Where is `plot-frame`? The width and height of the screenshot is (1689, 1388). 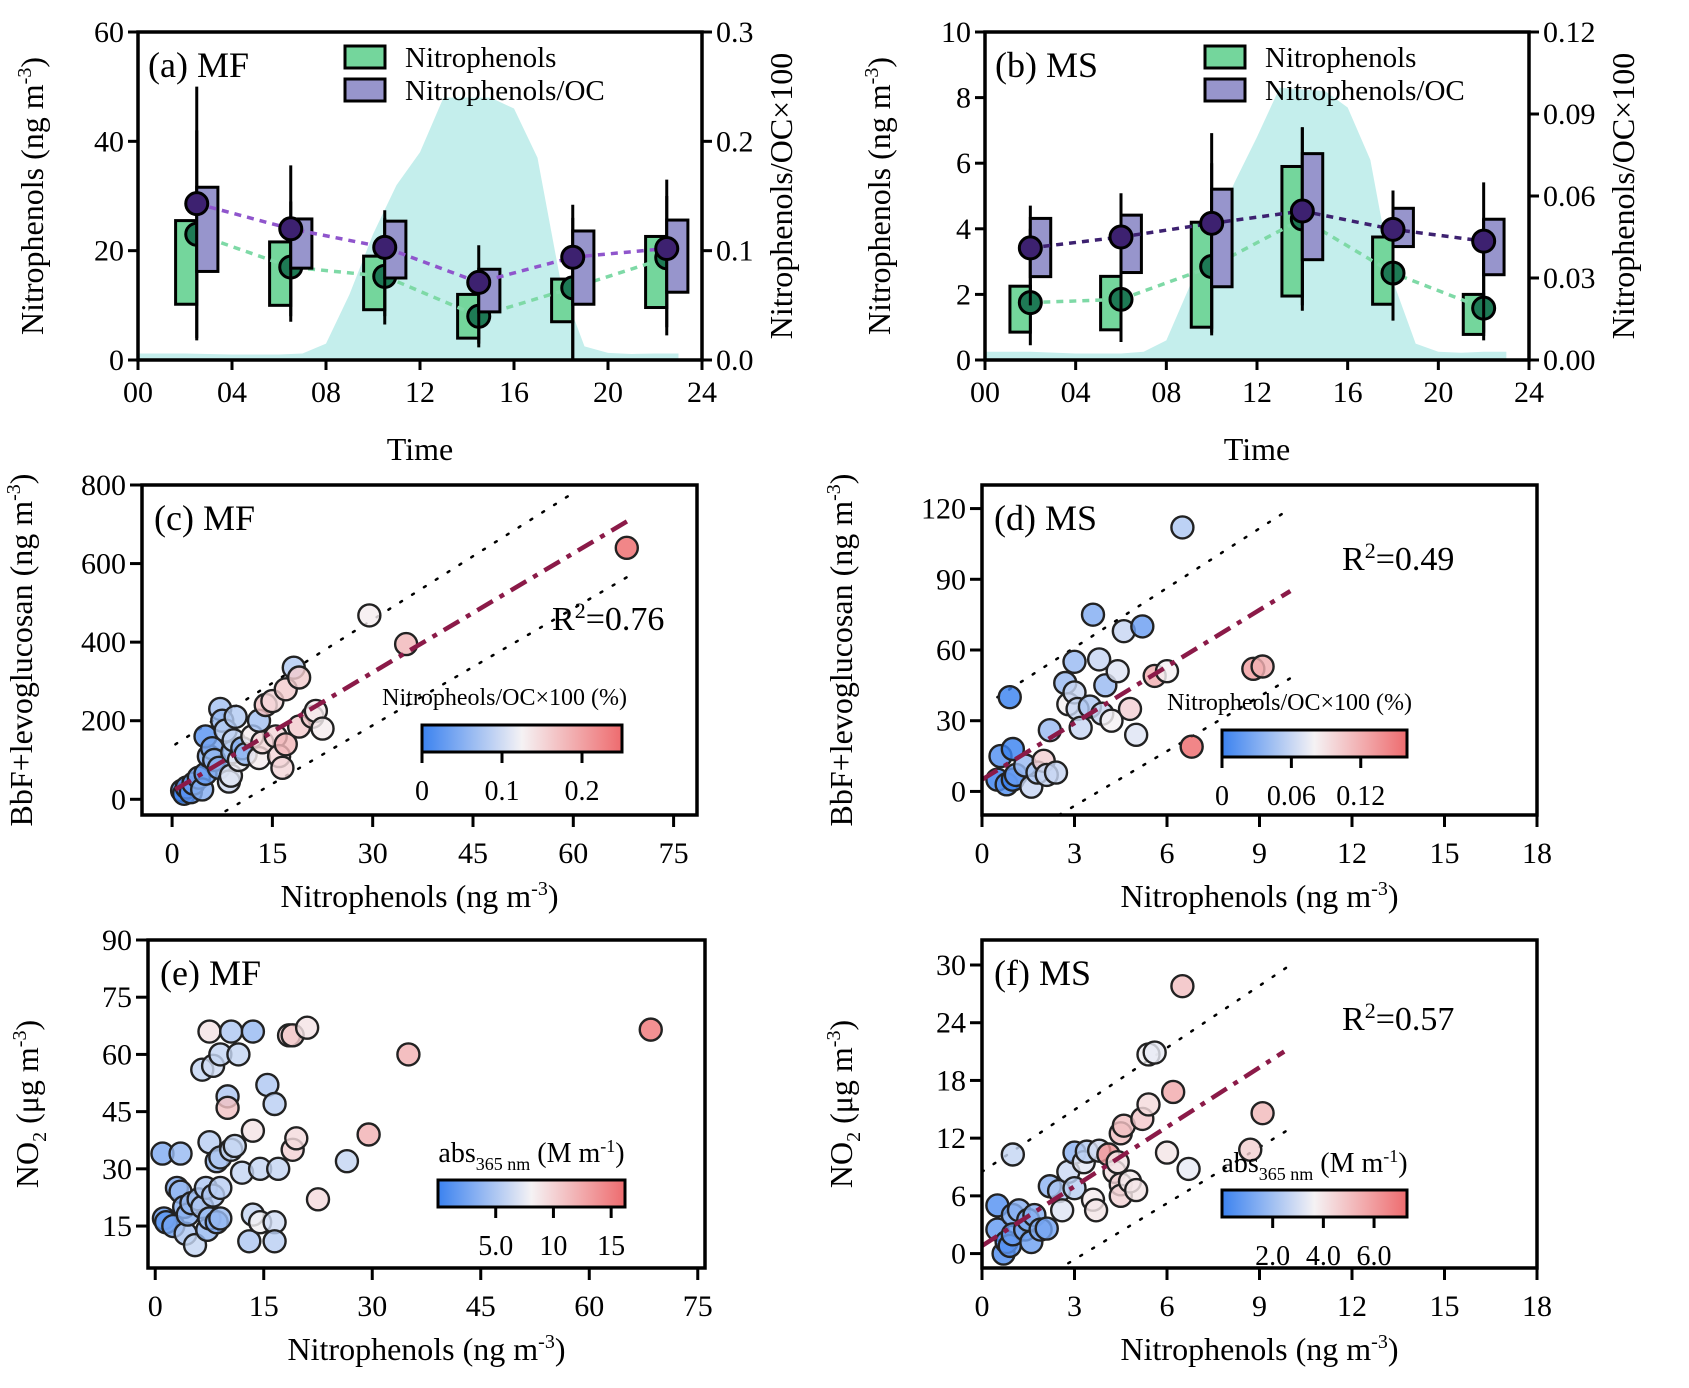 plot-frame is located at coordinates (426, 1104).